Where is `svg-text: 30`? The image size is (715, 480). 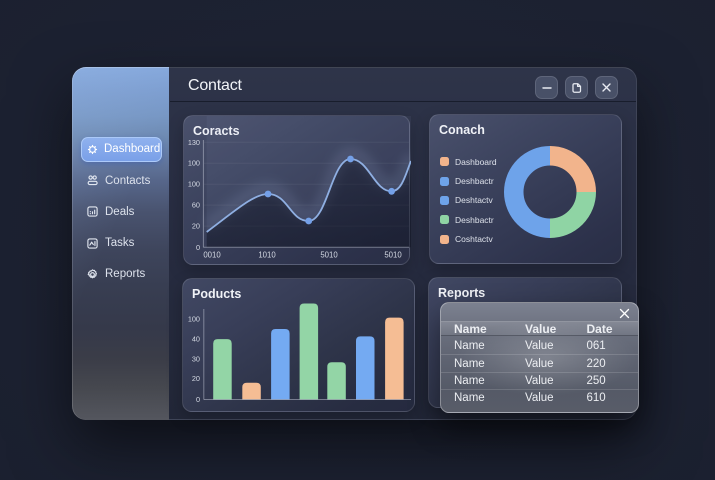 svg-text: 30 is located at coordinates (196, 359).